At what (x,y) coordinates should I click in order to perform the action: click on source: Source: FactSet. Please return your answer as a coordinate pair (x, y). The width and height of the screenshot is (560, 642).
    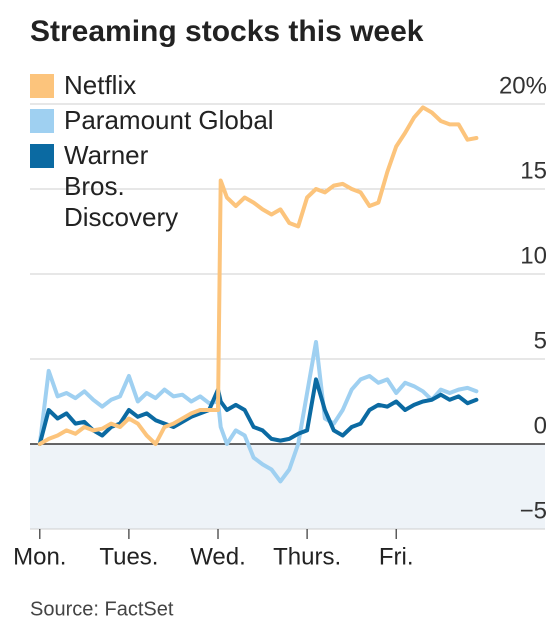
    Looking at the image, I should click on (102, 609).